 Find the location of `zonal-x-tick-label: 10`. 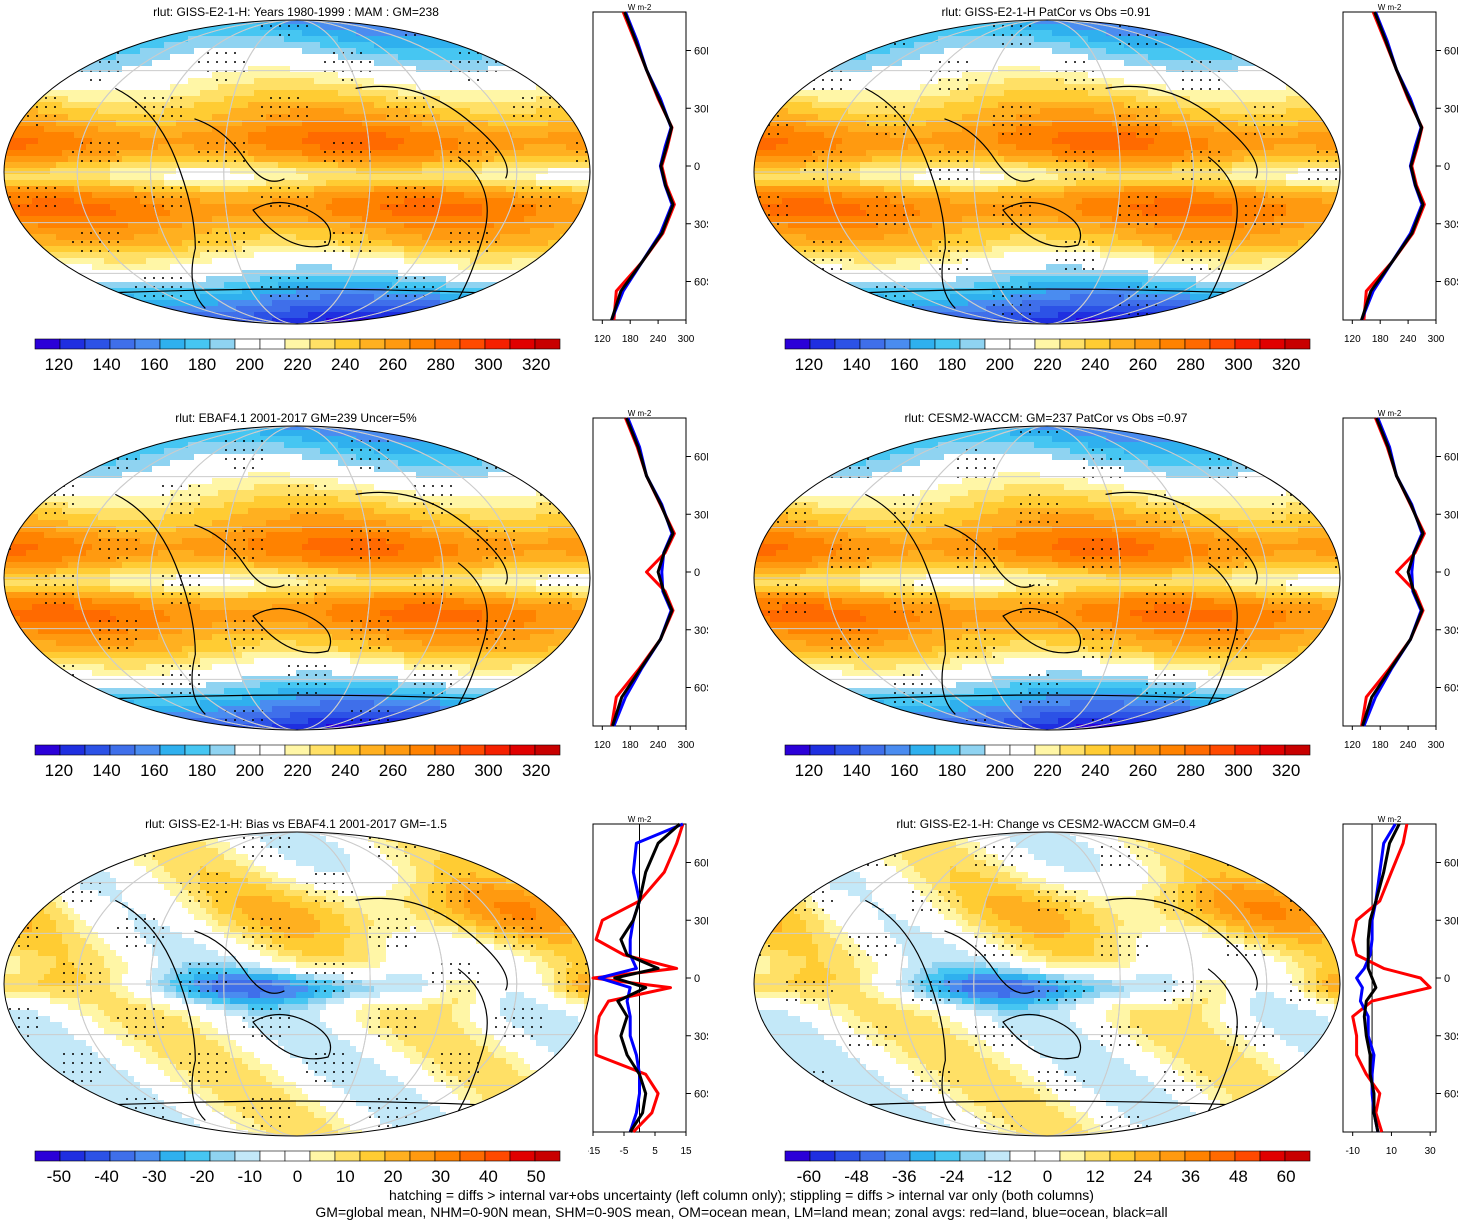

zonal-x-tick-label: 10 is located at coordinates (1392, 1151).